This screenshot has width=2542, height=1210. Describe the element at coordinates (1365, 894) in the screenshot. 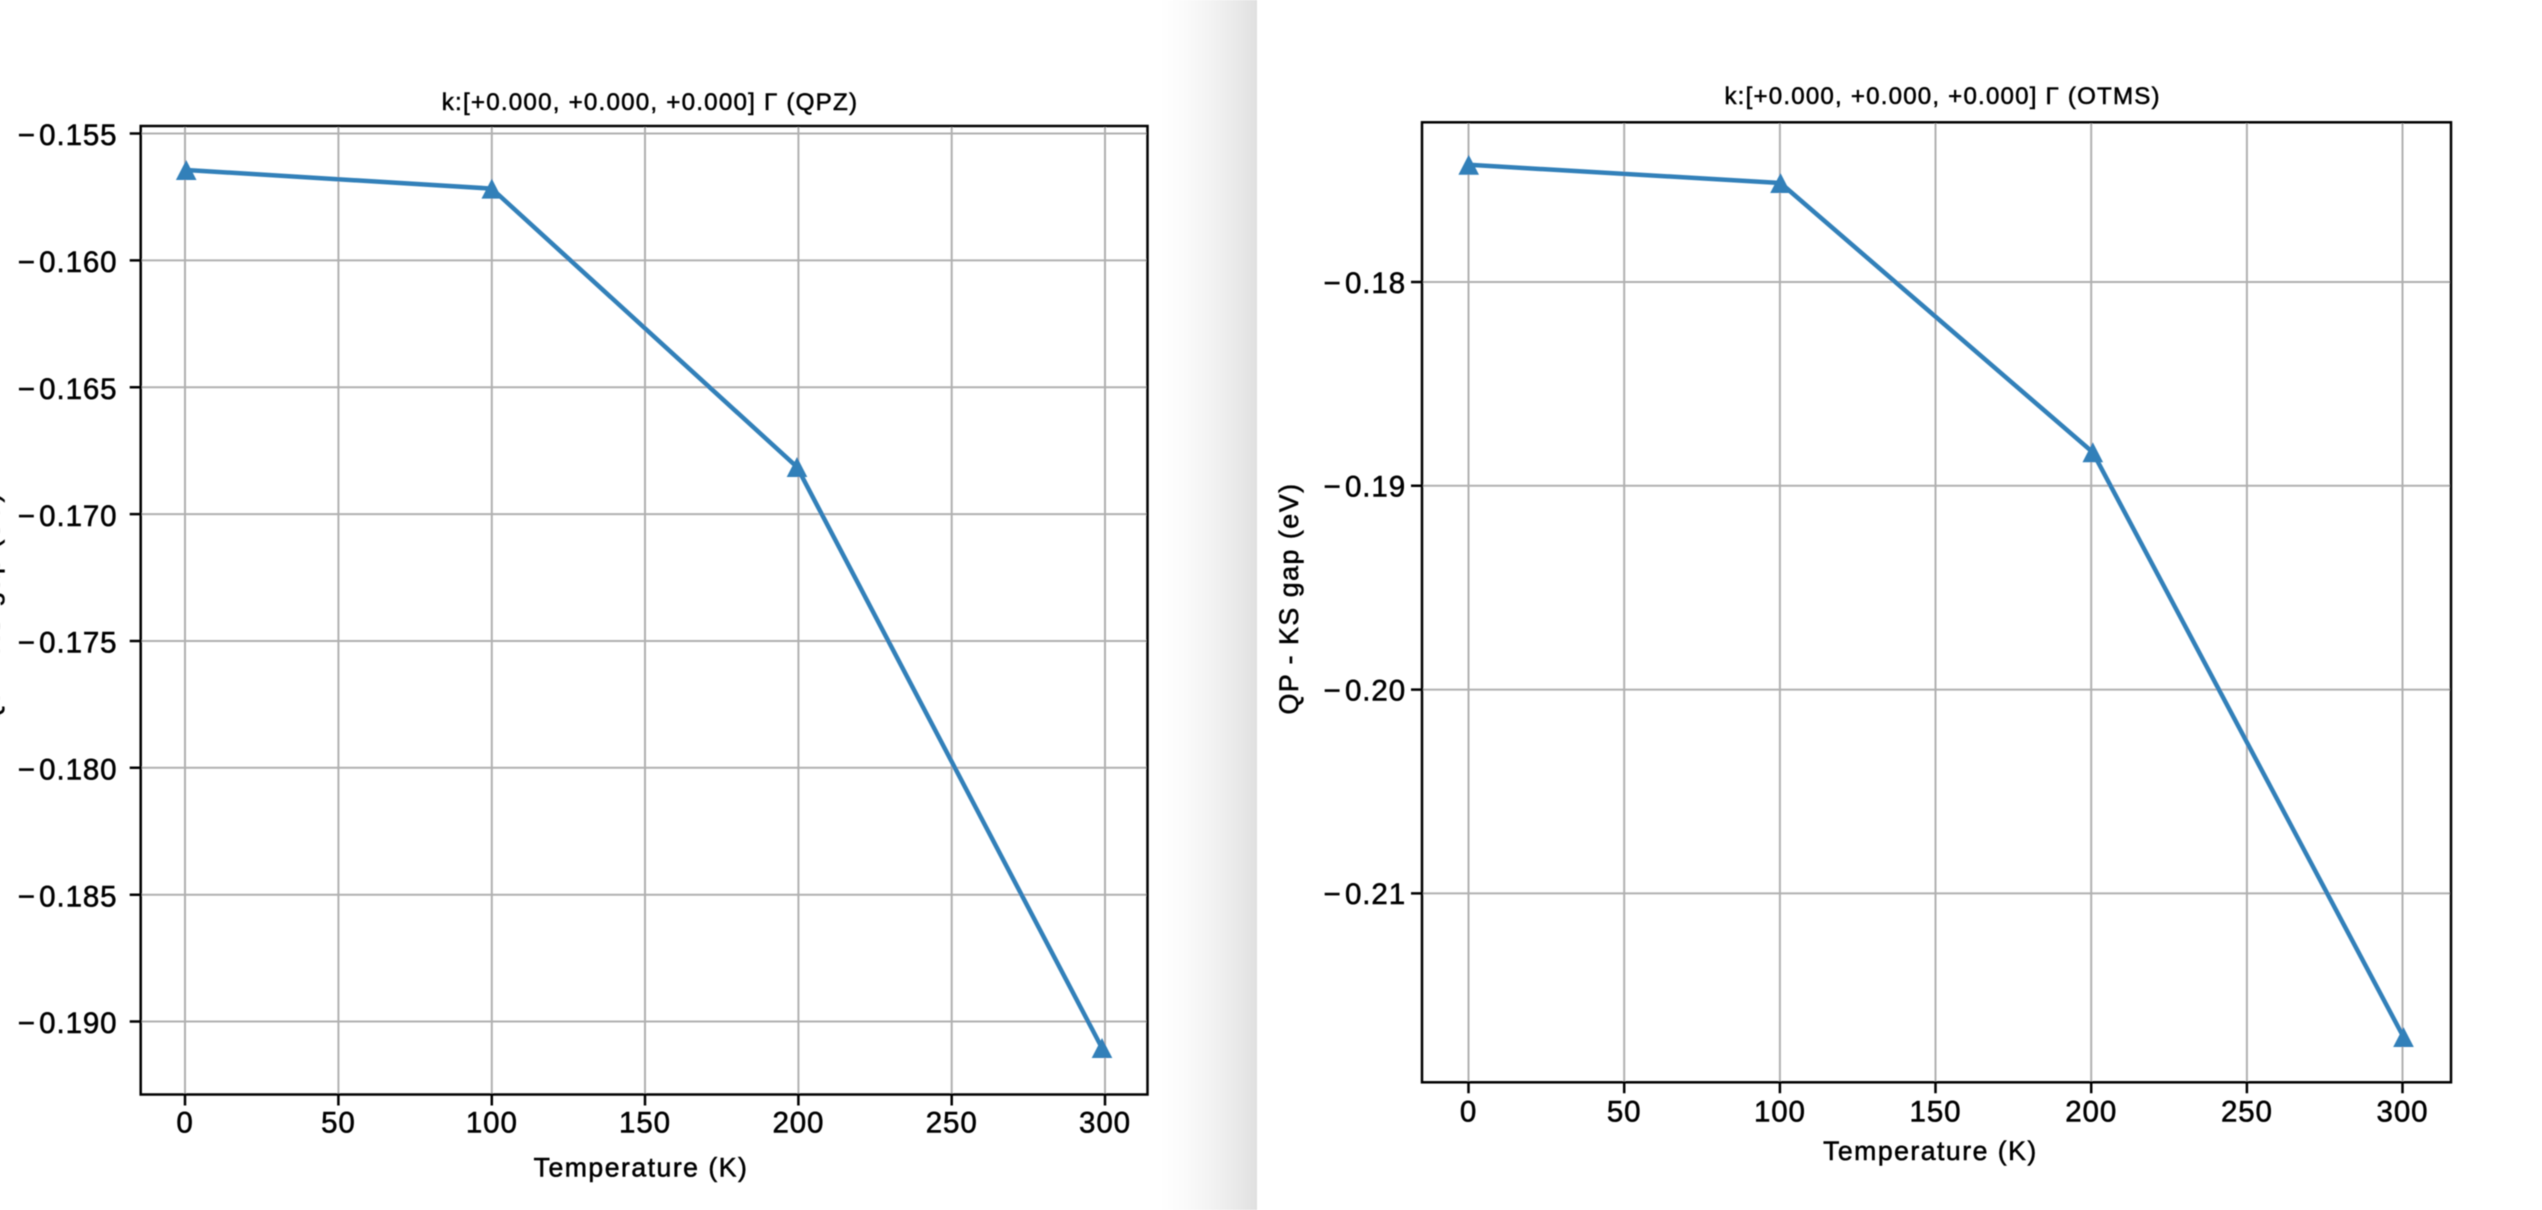

I see `svg-text: −0.21` at that location.